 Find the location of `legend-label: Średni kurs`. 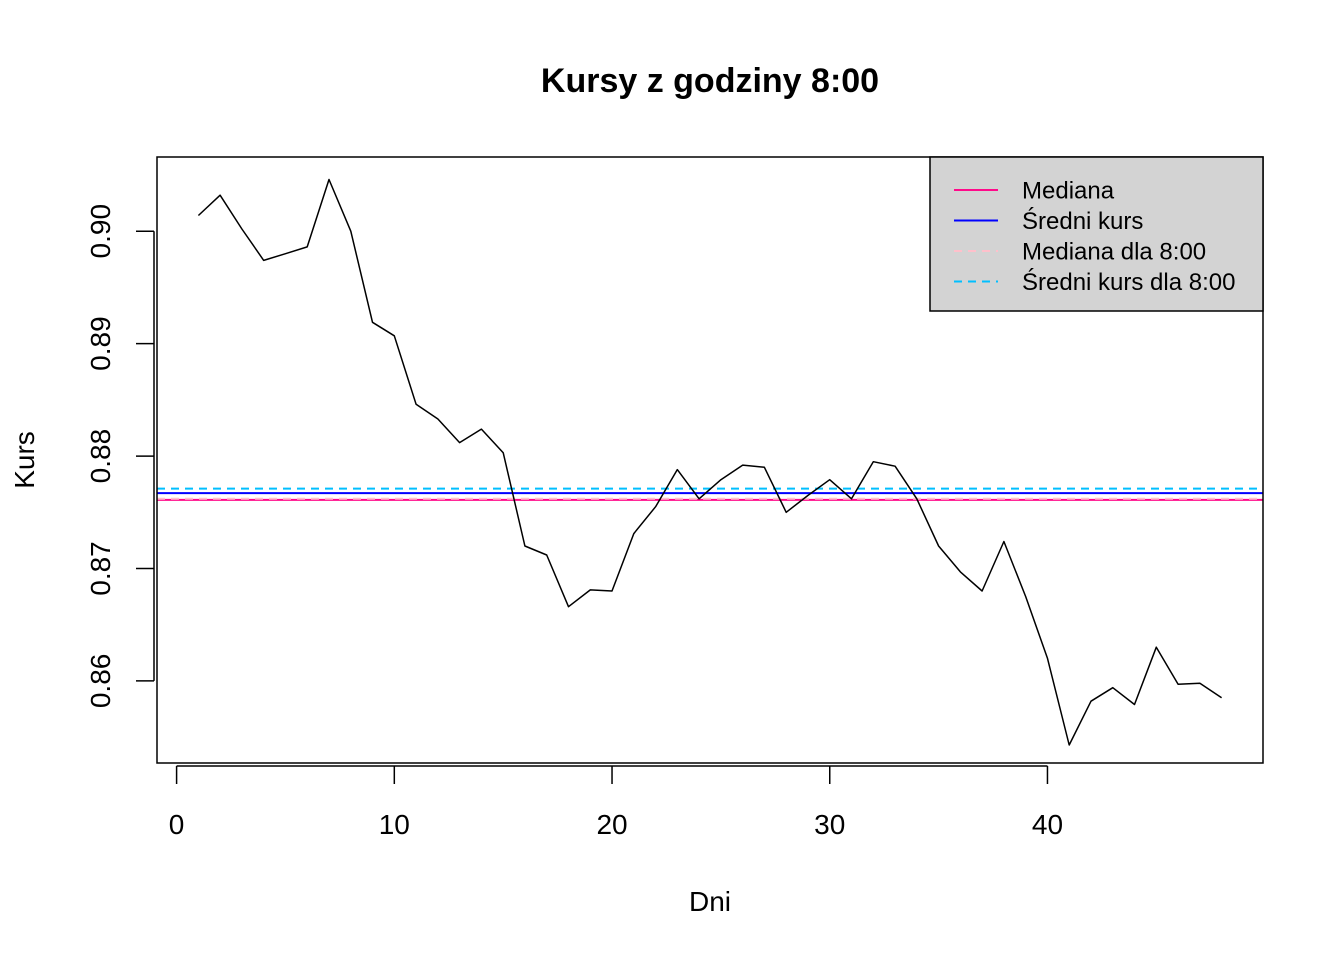

legend-label: Średni kurs is located at coordinates (1082, 221).